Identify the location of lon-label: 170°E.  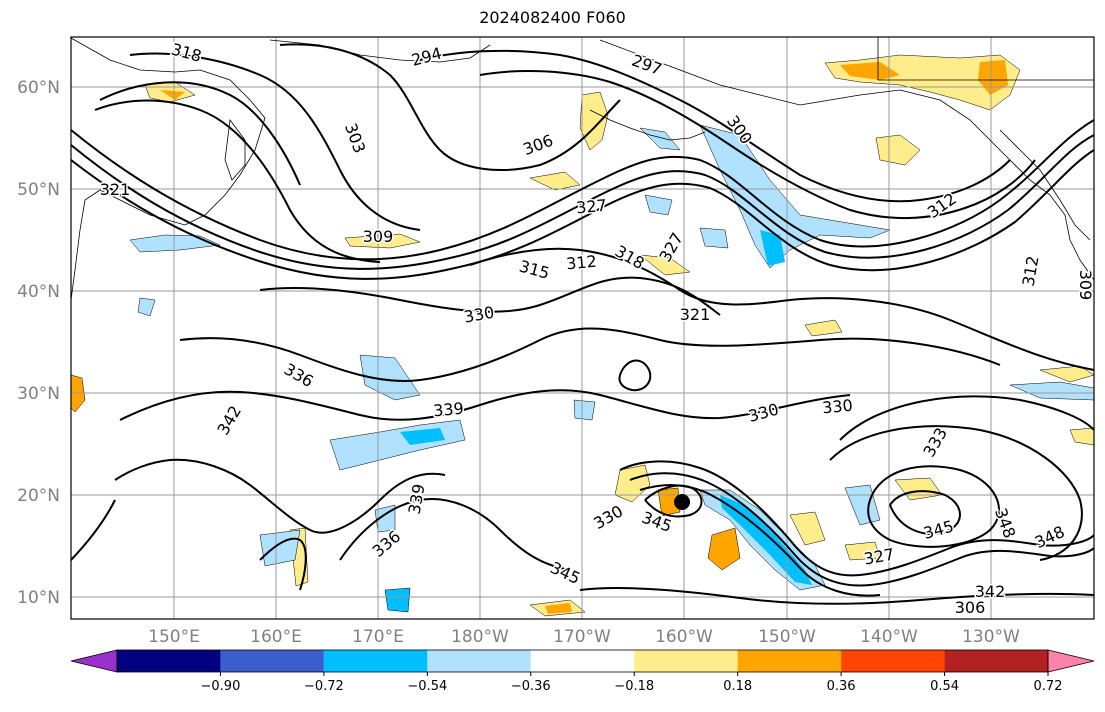
(378, 637).